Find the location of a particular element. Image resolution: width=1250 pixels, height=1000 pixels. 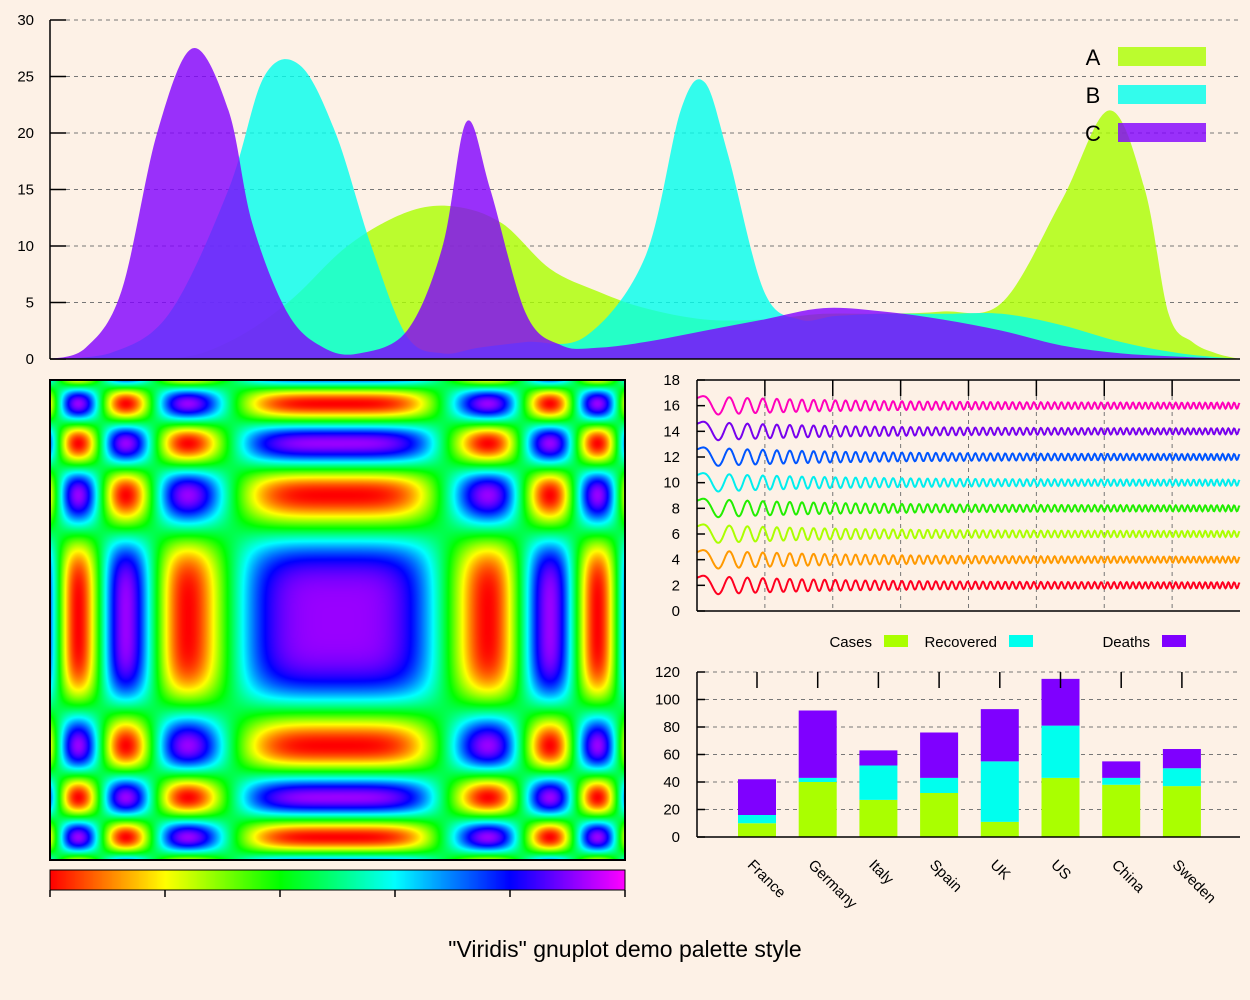

bar-cases-china is located at coordinates (1121, 810).